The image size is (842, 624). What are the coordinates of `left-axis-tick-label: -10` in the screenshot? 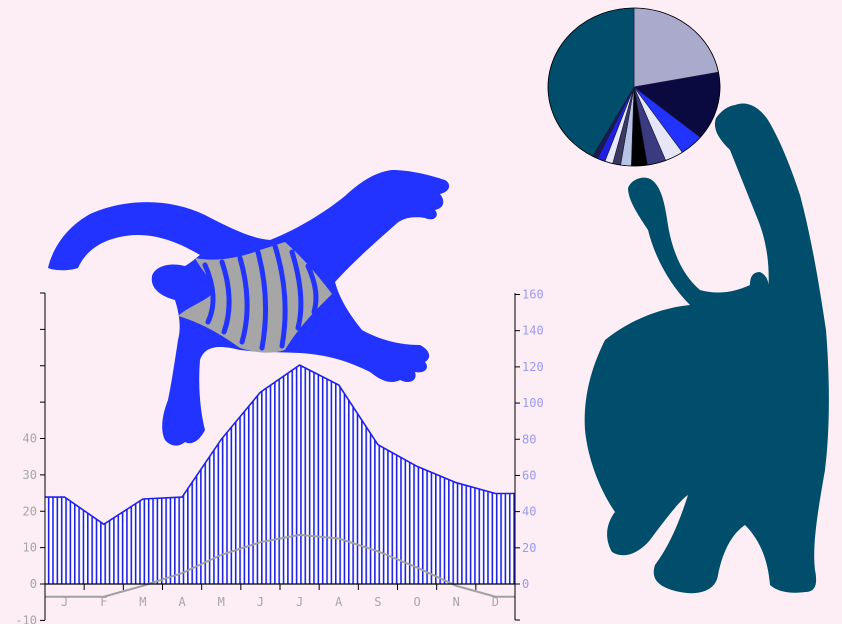 It's located at (26, 618).